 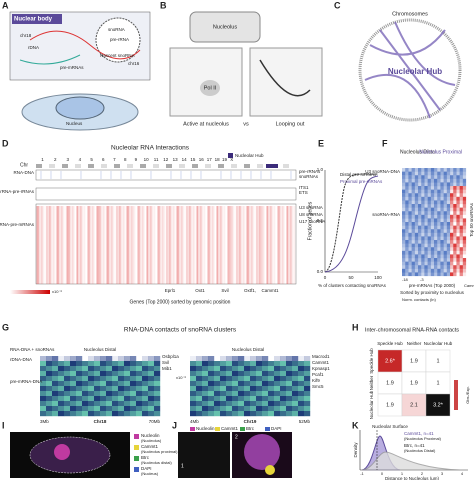 What do you see at coordinates (386, 214) in the screenshot?
I see `label: snoRNA-RNA` at bounding box center [386, 214].